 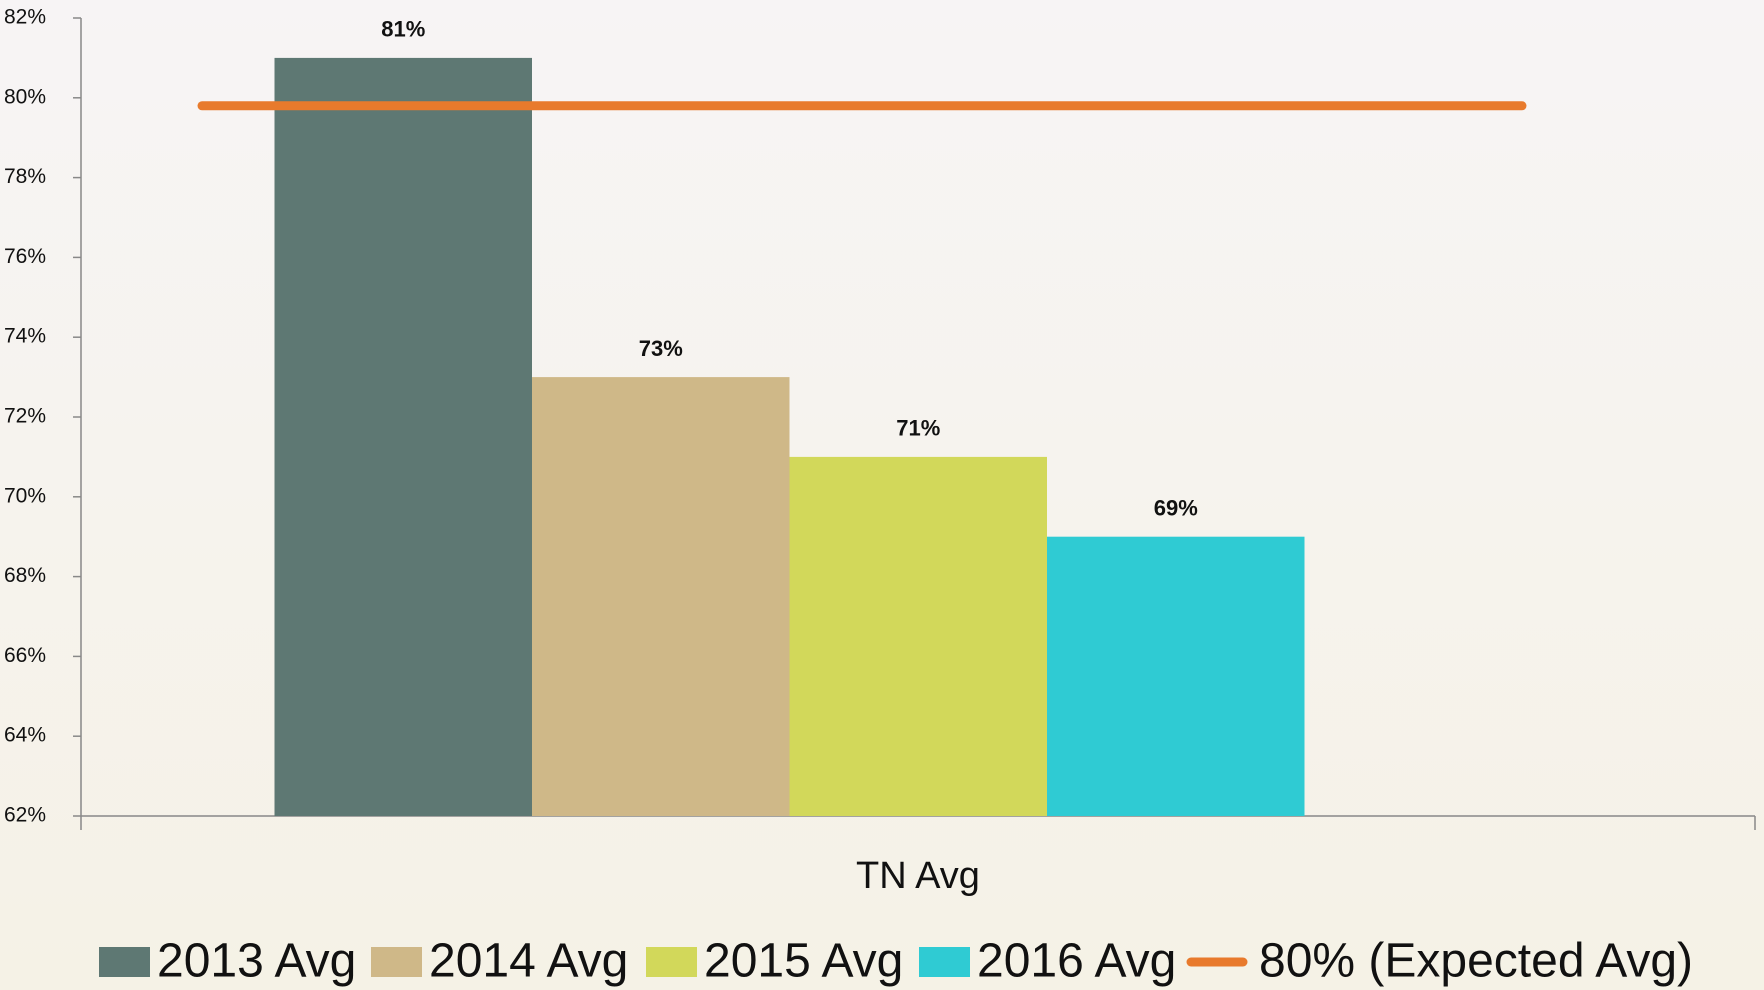 What do you see at coordinates (403, 29) in the screenshot?
I see `value-label: 81%` at bounding box center [403, 29].